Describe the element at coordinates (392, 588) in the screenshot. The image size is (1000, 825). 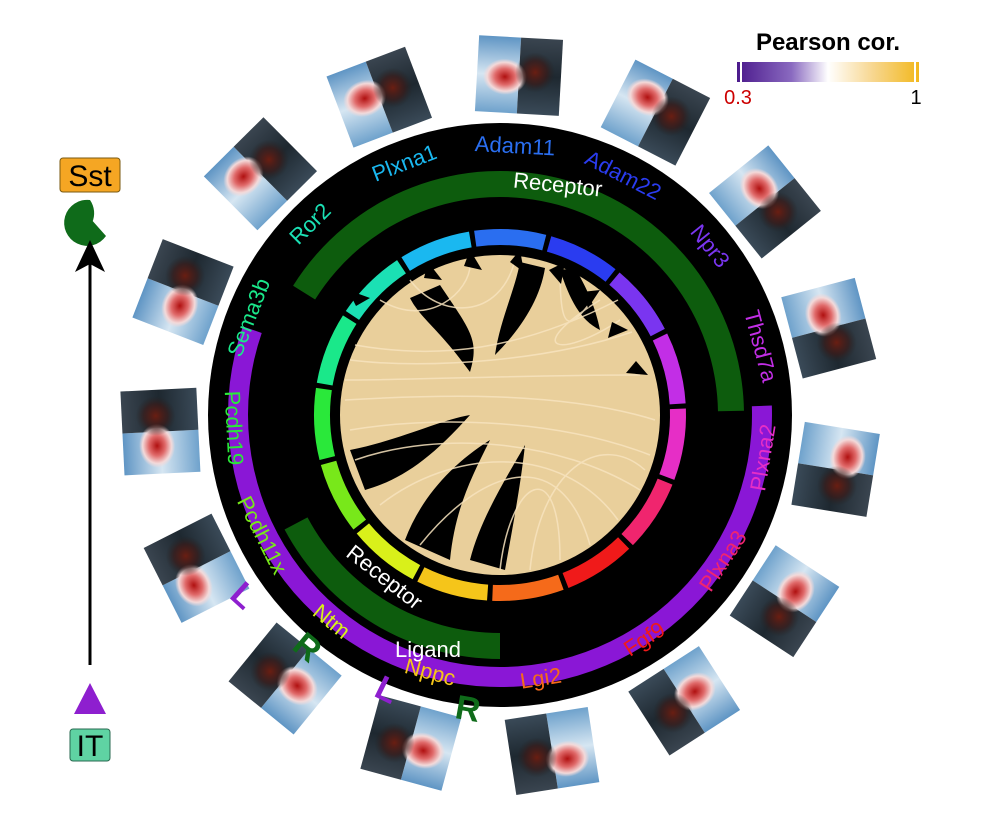
I see `receptor-arc-bottom` at that location.